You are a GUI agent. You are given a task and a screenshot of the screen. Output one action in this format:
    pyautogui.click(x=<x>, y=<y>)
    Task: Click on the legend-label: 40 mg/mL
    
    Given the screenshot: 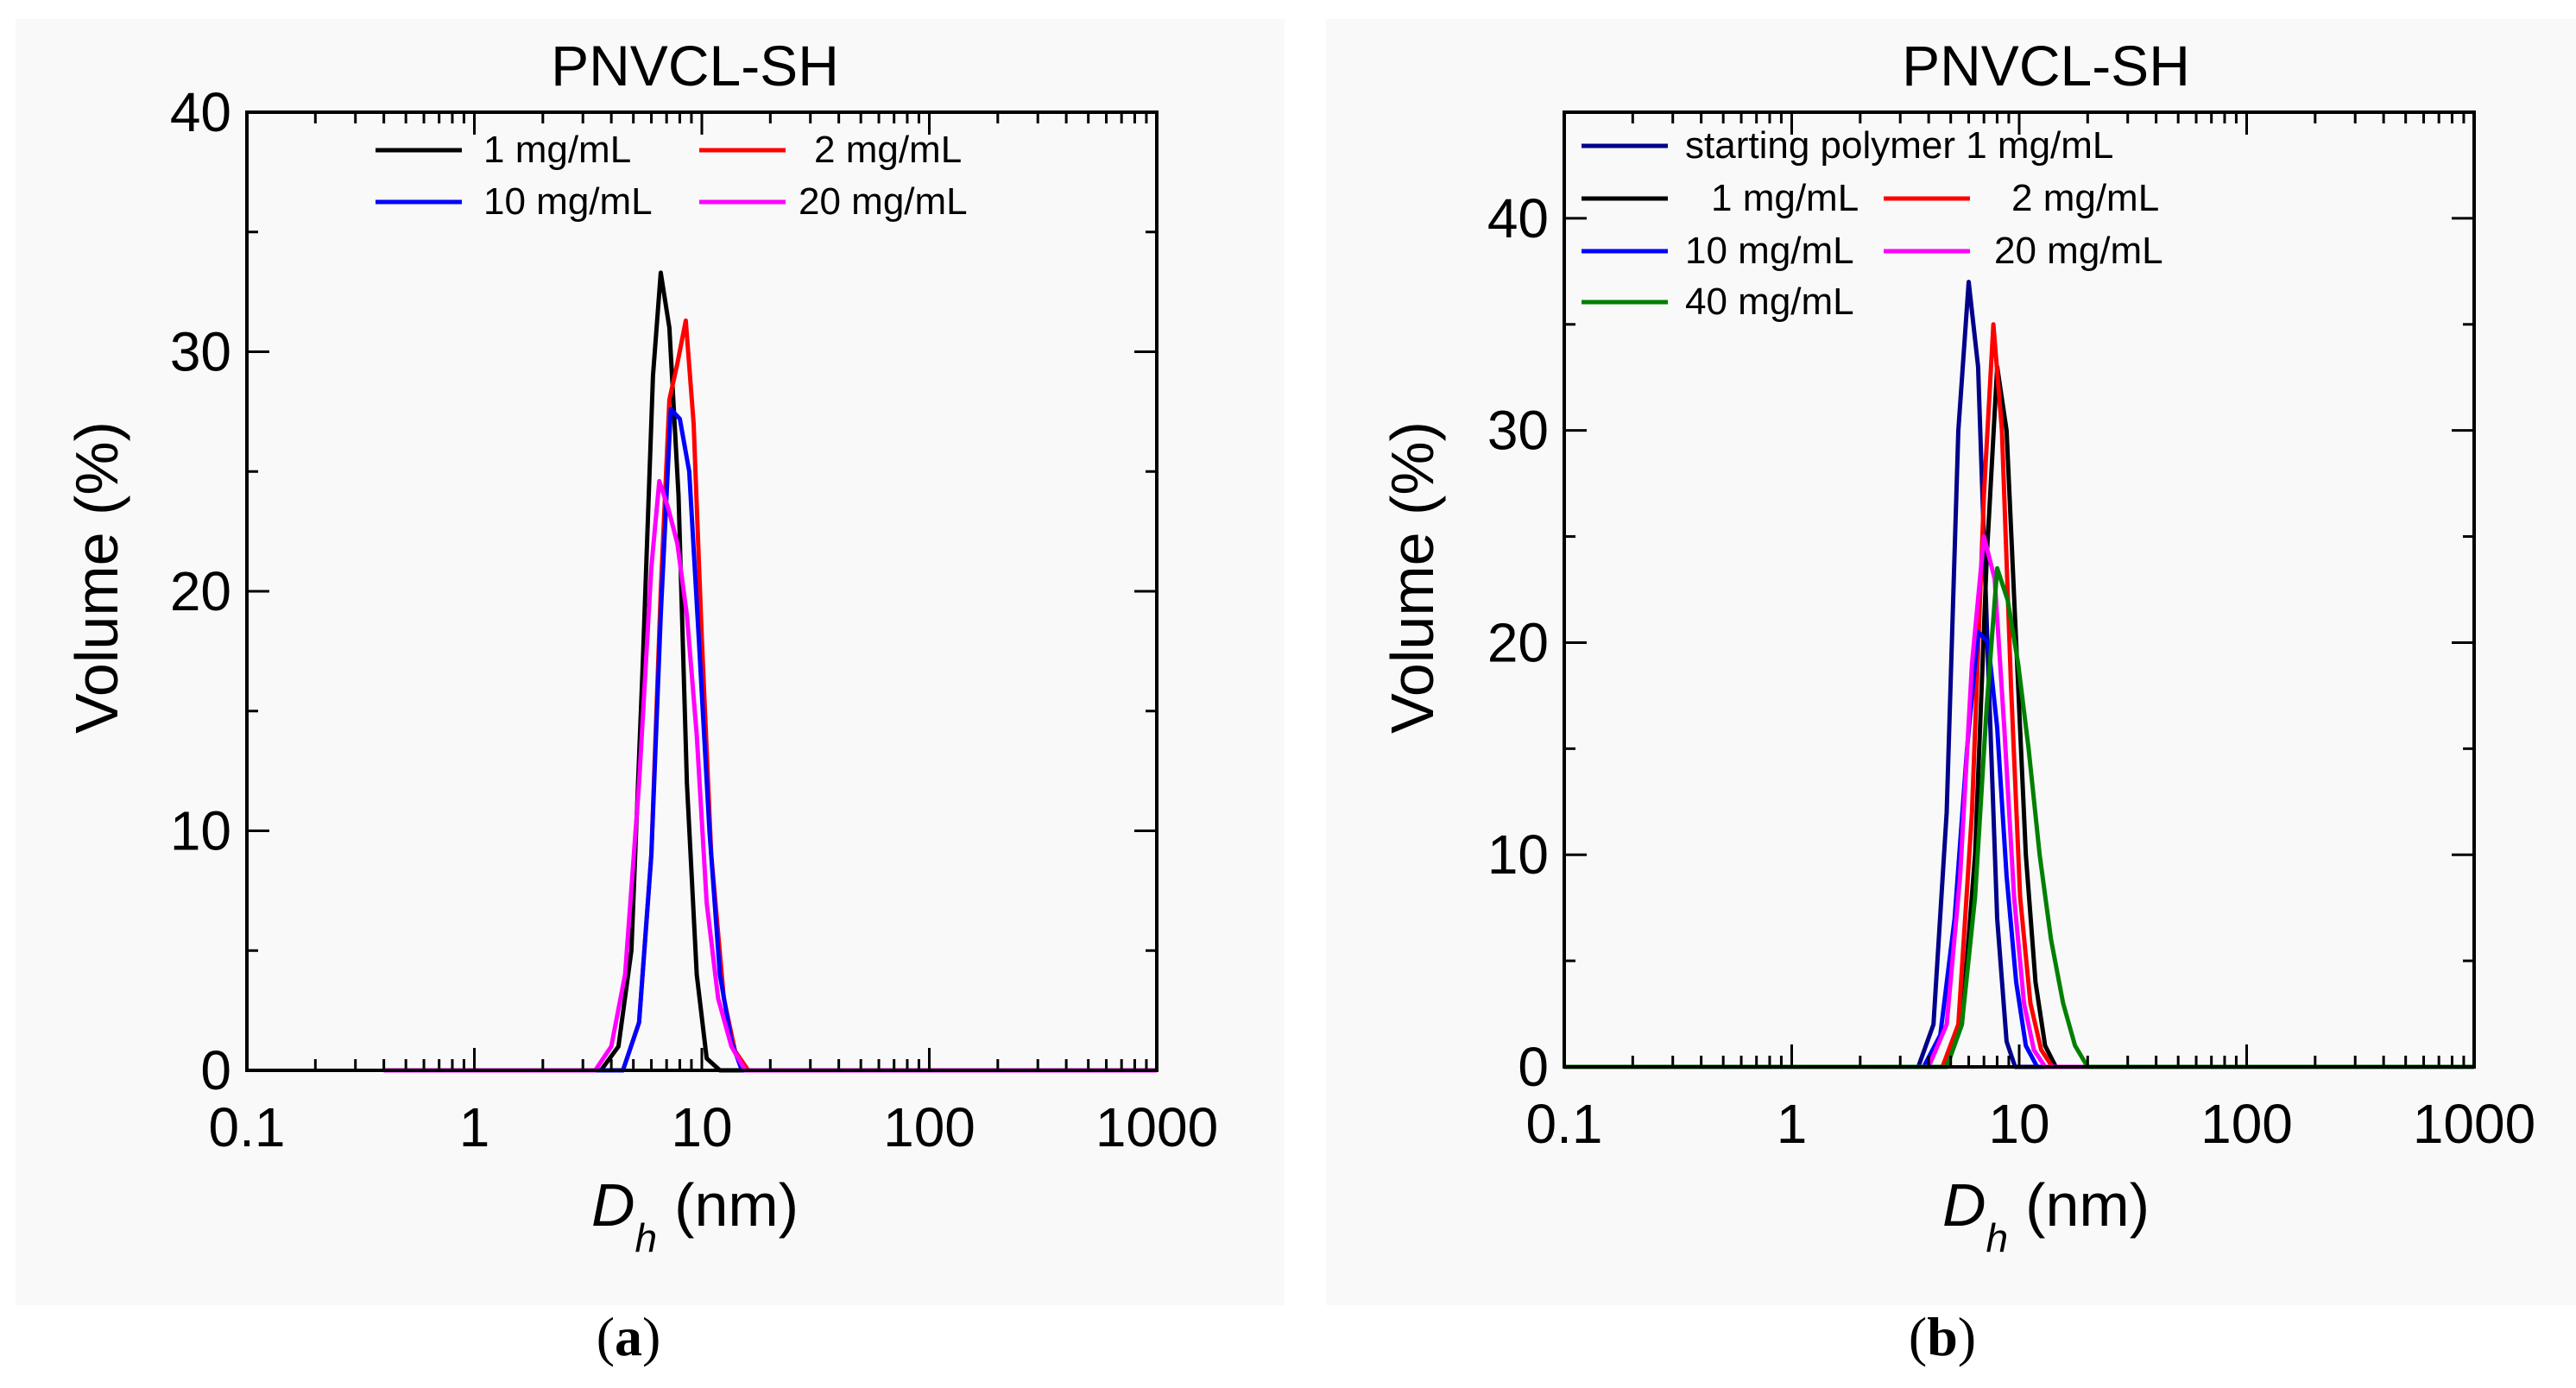 What is the action you would take?
    pyautogui.click(x=1769, y=302)
    